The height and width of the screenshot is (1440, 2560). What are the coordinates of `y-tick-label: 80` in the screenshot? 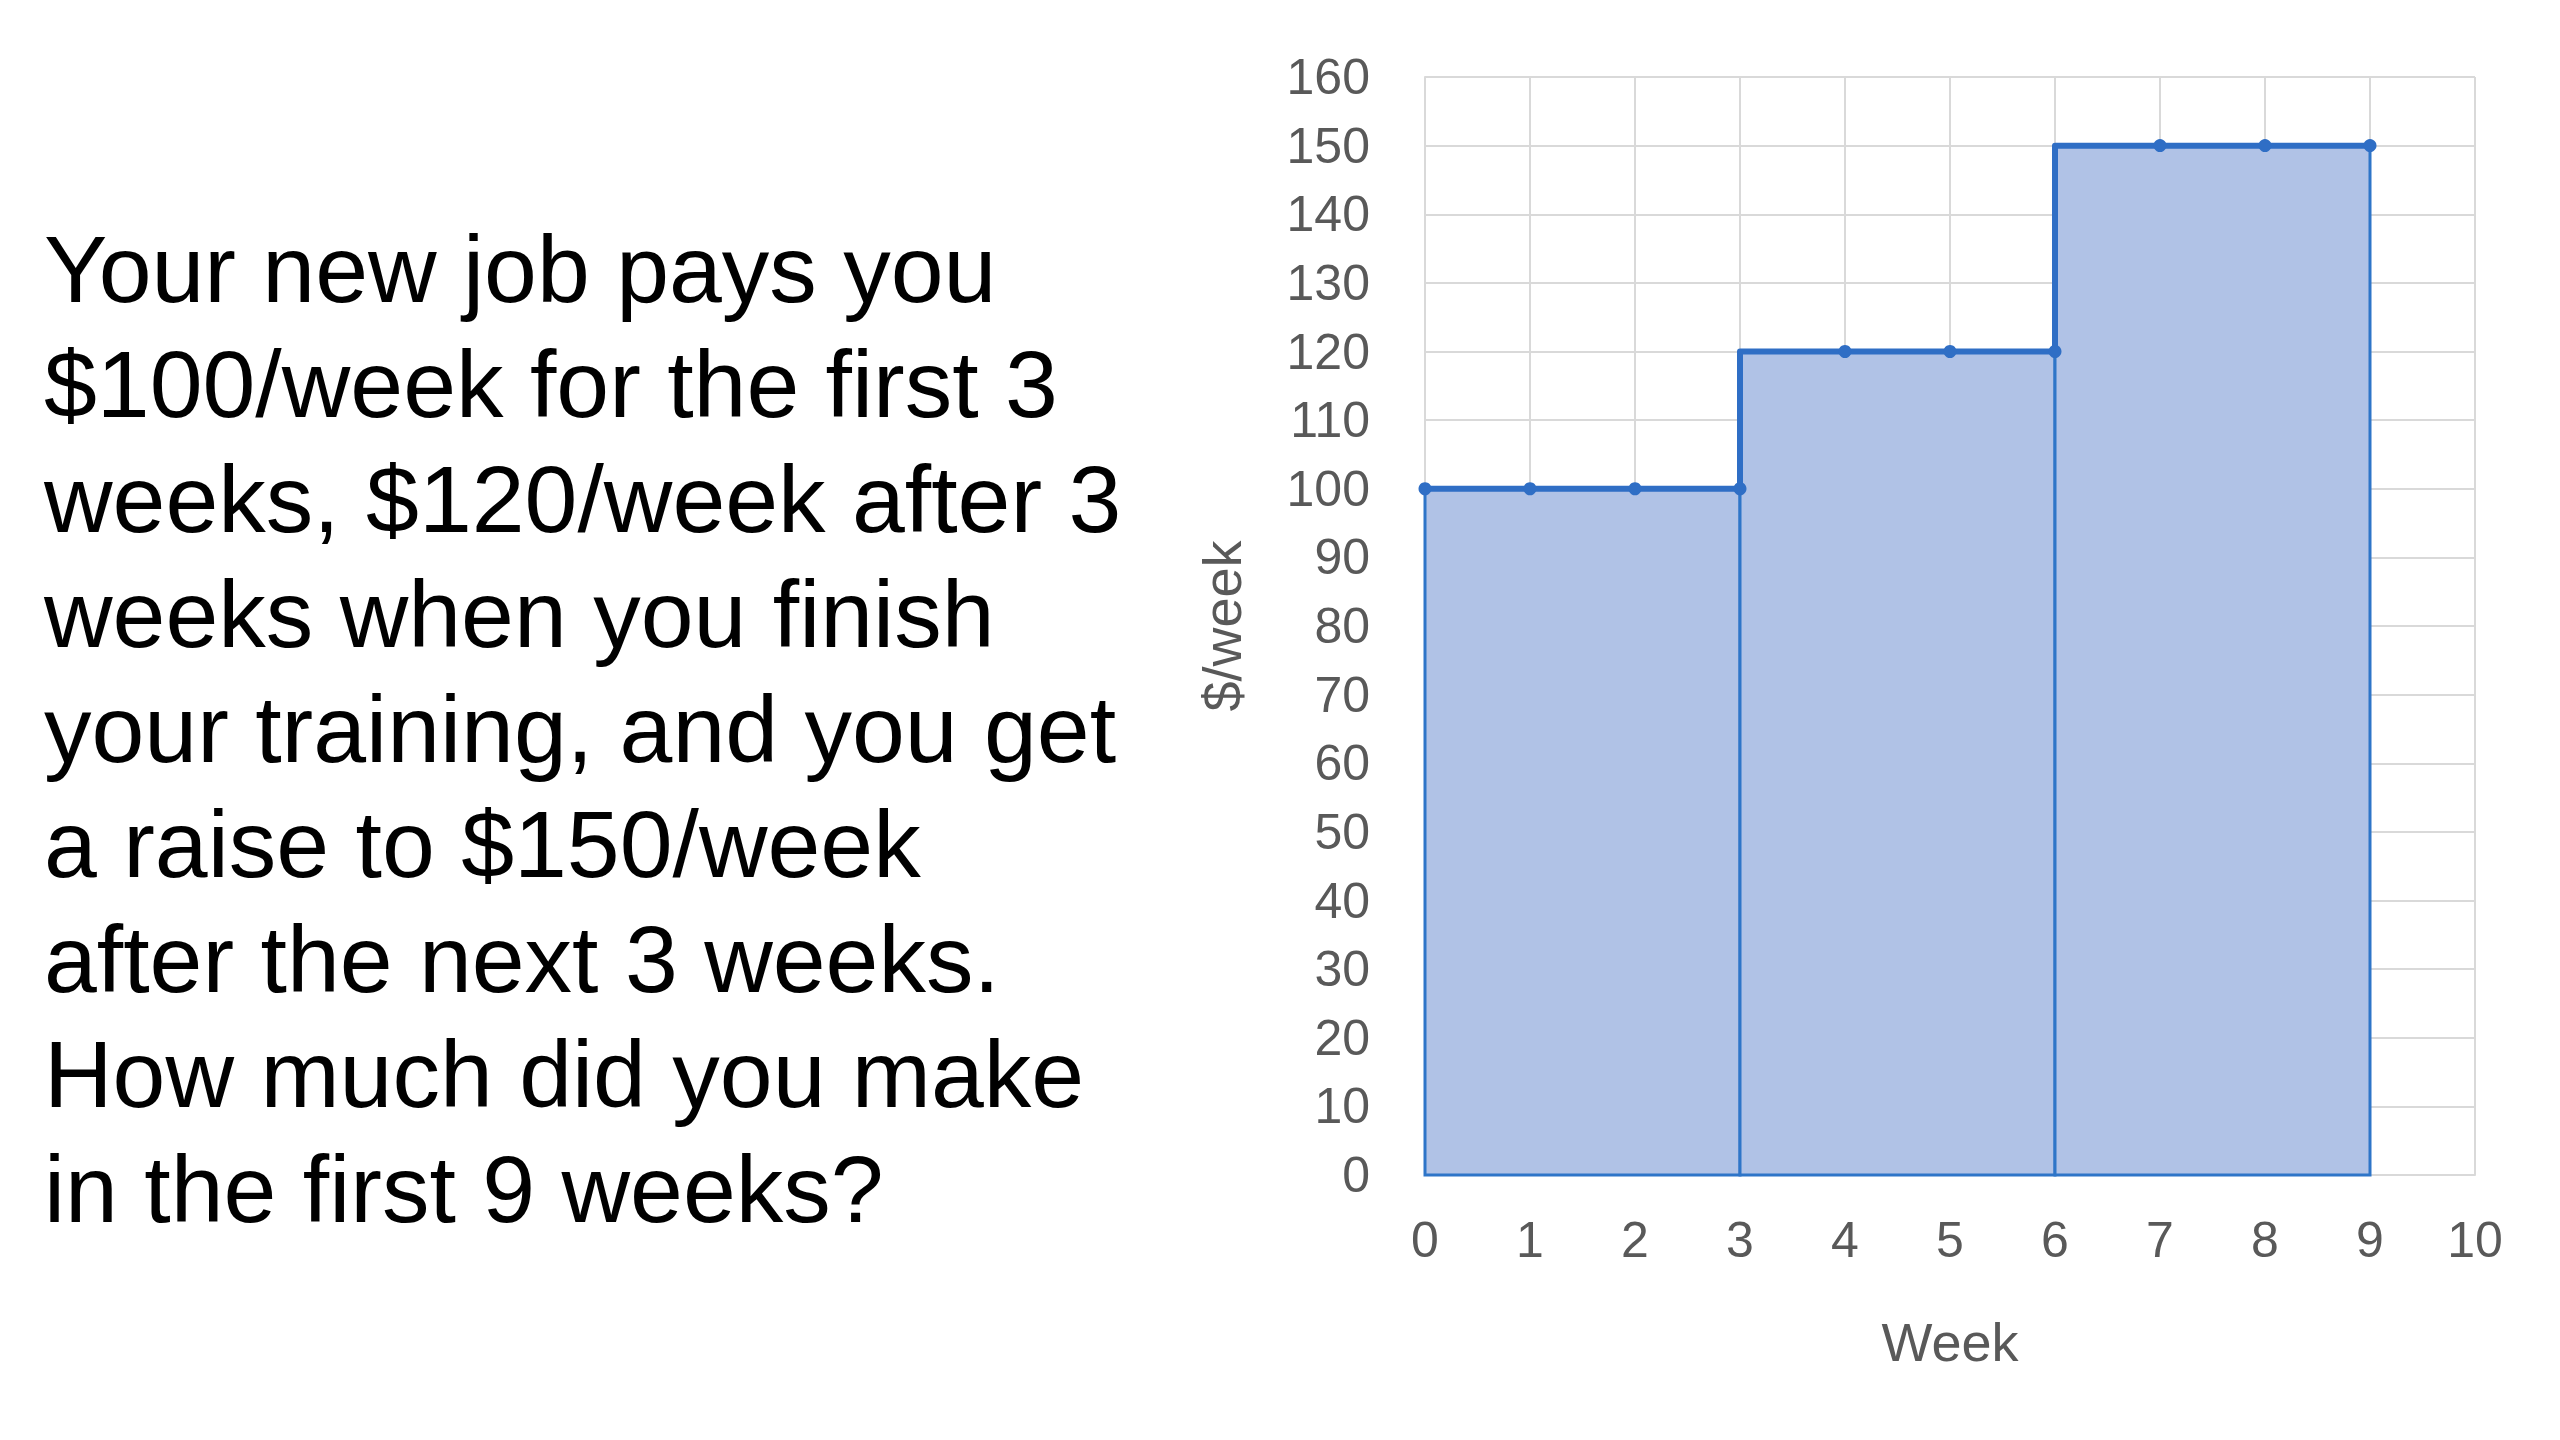 It's located at (1342, 626).